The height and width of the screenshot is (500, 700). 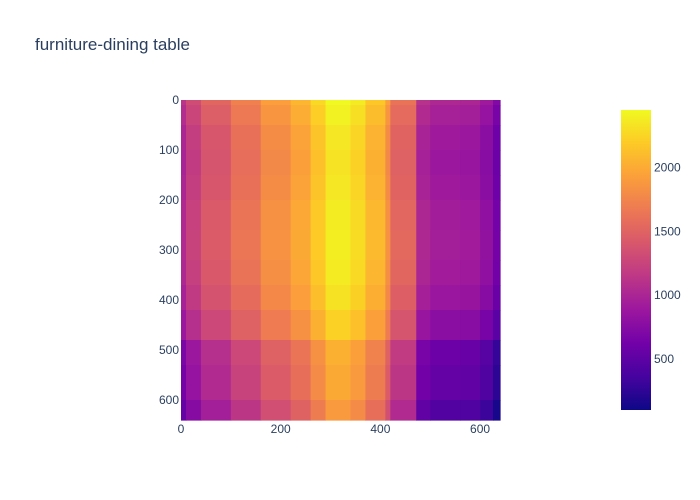 I want to click on colorbar-tick-label: 1500, so click(x=667, y=231).